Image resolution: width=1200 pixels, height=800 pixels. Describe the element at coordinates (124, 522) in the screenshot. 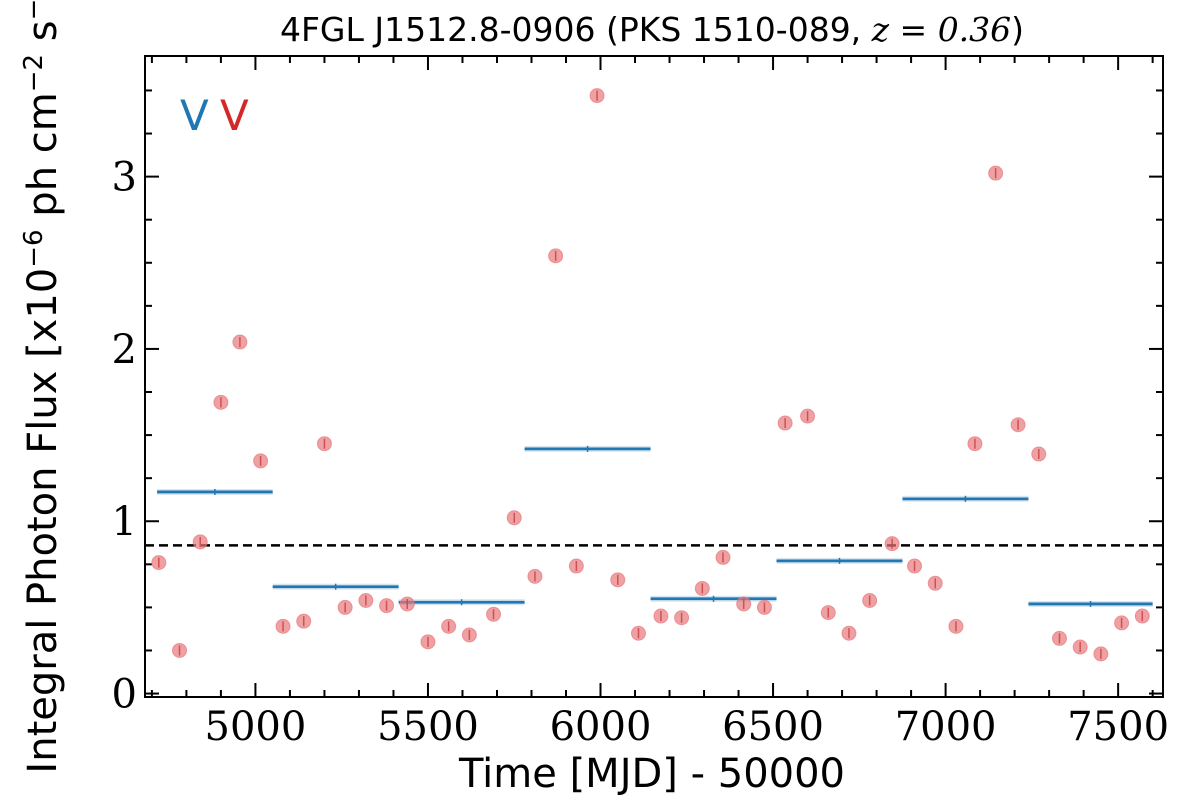

I see `y-tick-label: 1` at that location.